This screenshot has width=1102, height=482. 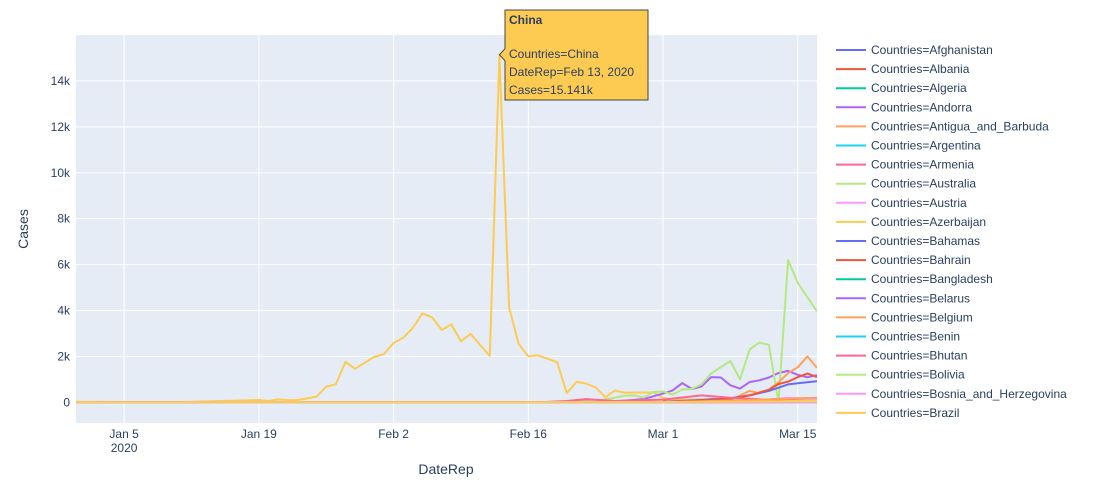 I want to click on legend-item-belarus: Countries=Belarus, so click(x=903, y=298).